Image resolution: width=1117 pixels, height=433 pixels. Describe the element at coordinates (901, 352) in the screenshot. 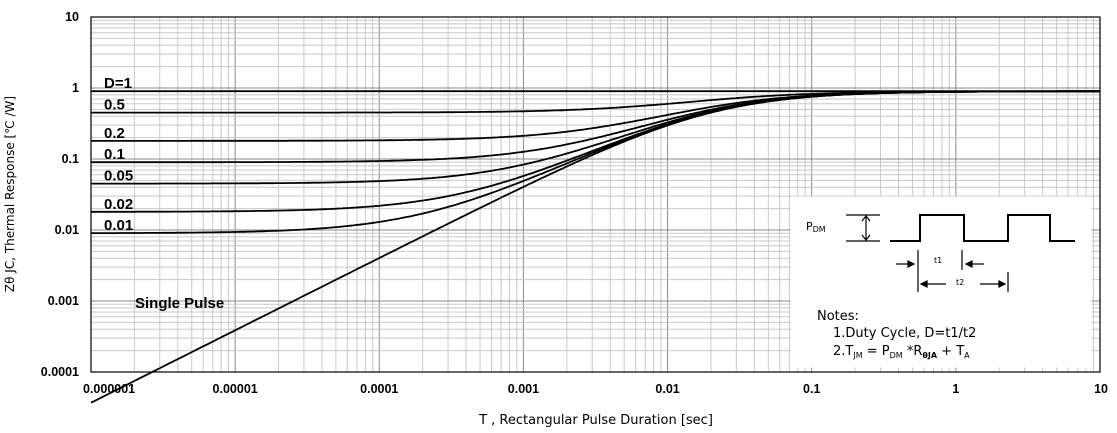

I see `note-tjm-formula: 2.TJM = PDM *RθJA + TA` at that location.